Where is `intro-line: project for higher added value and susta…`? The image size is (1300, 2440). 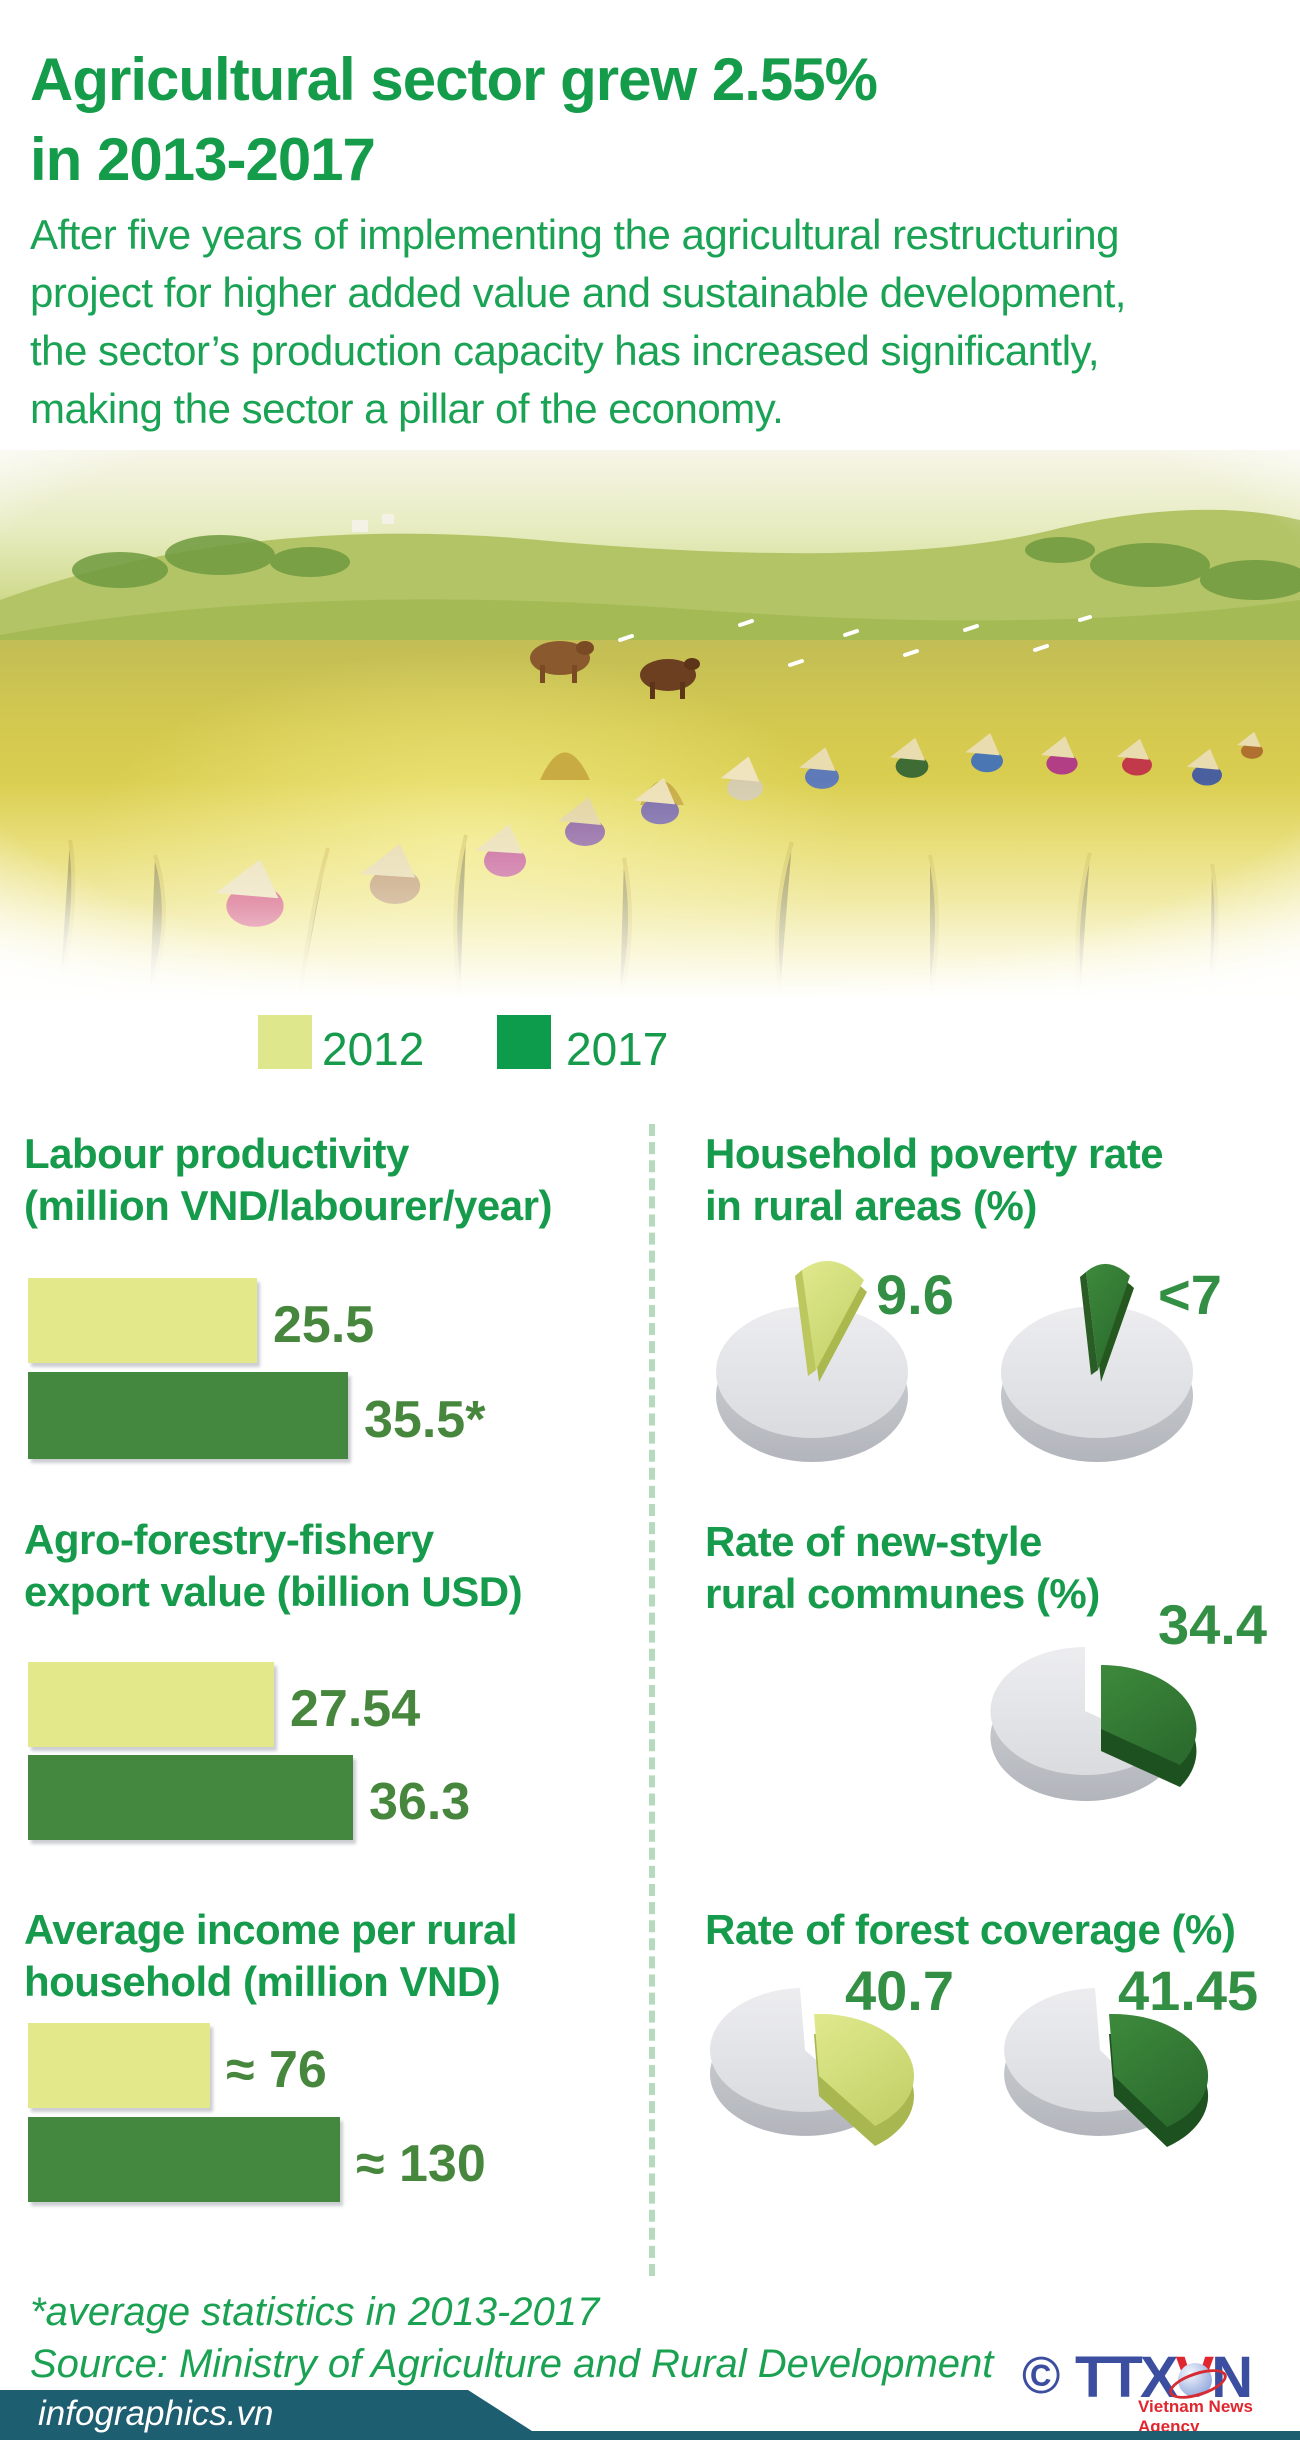
intro-line: project for higher added value and susta… is located at coordinates (578, 292).